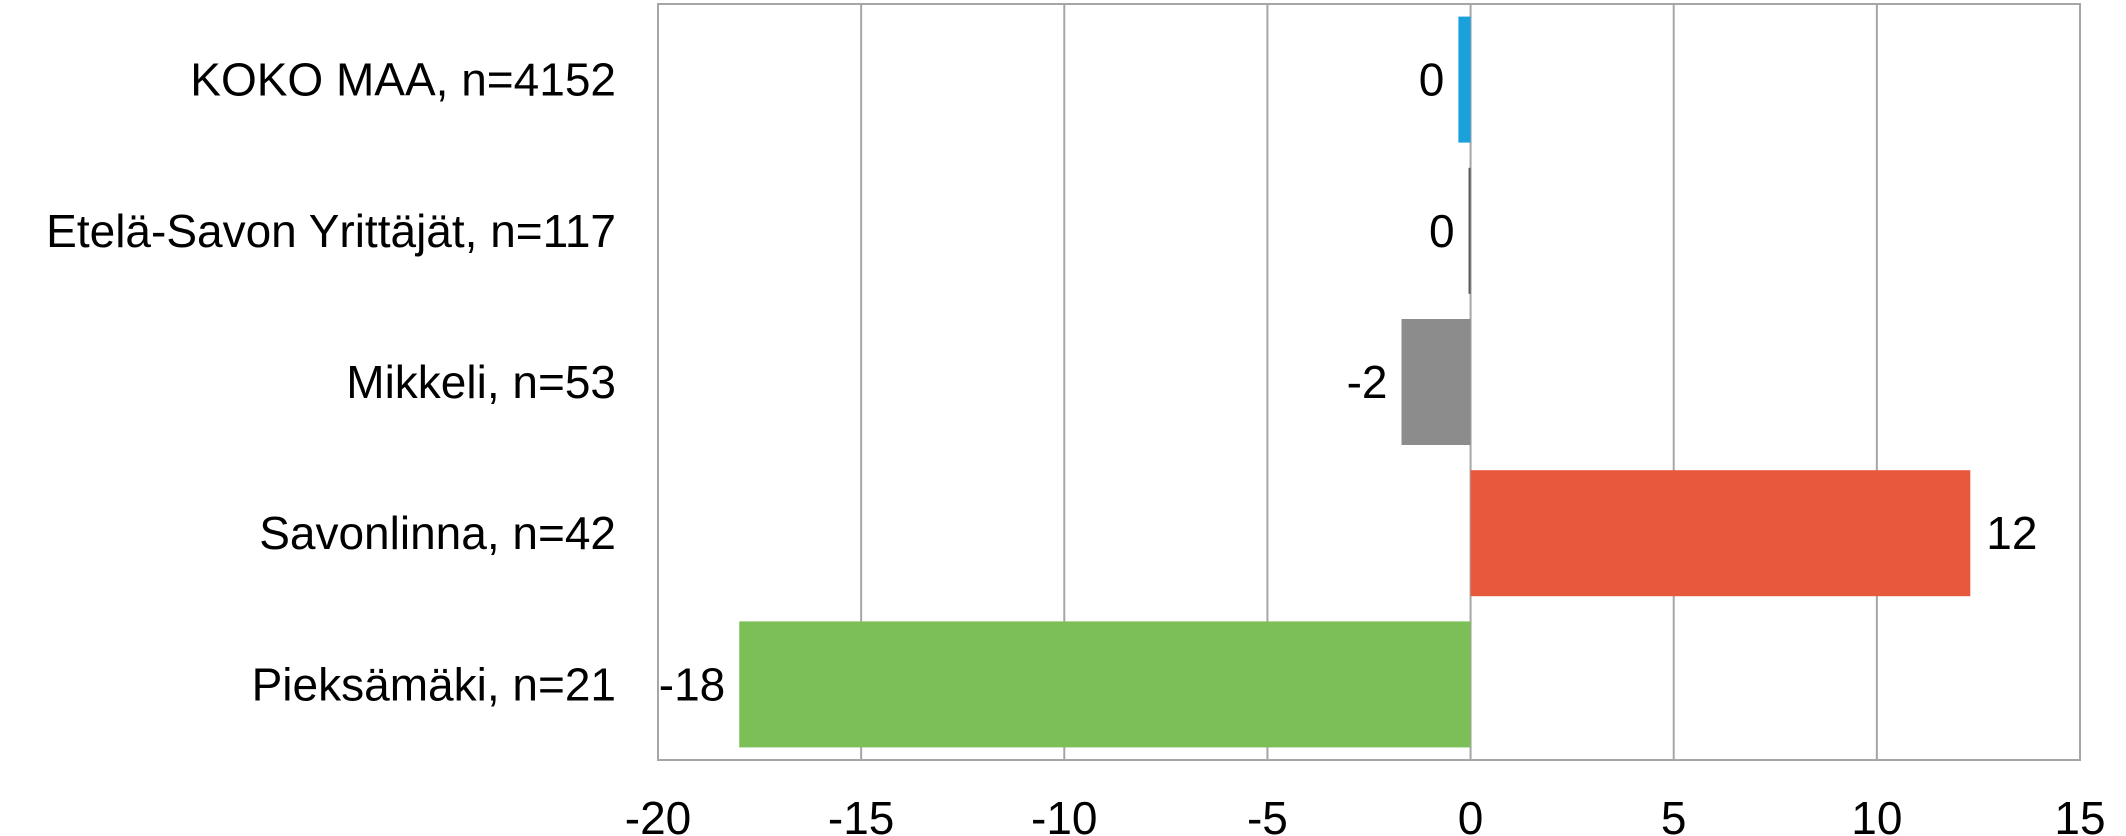 The image size is (2126, 836). What do you see at coordinates (403, 80) in the screenshot?
I see `category-label-1: KOKO MAA, n=4152` at bounding box center [403, 80].